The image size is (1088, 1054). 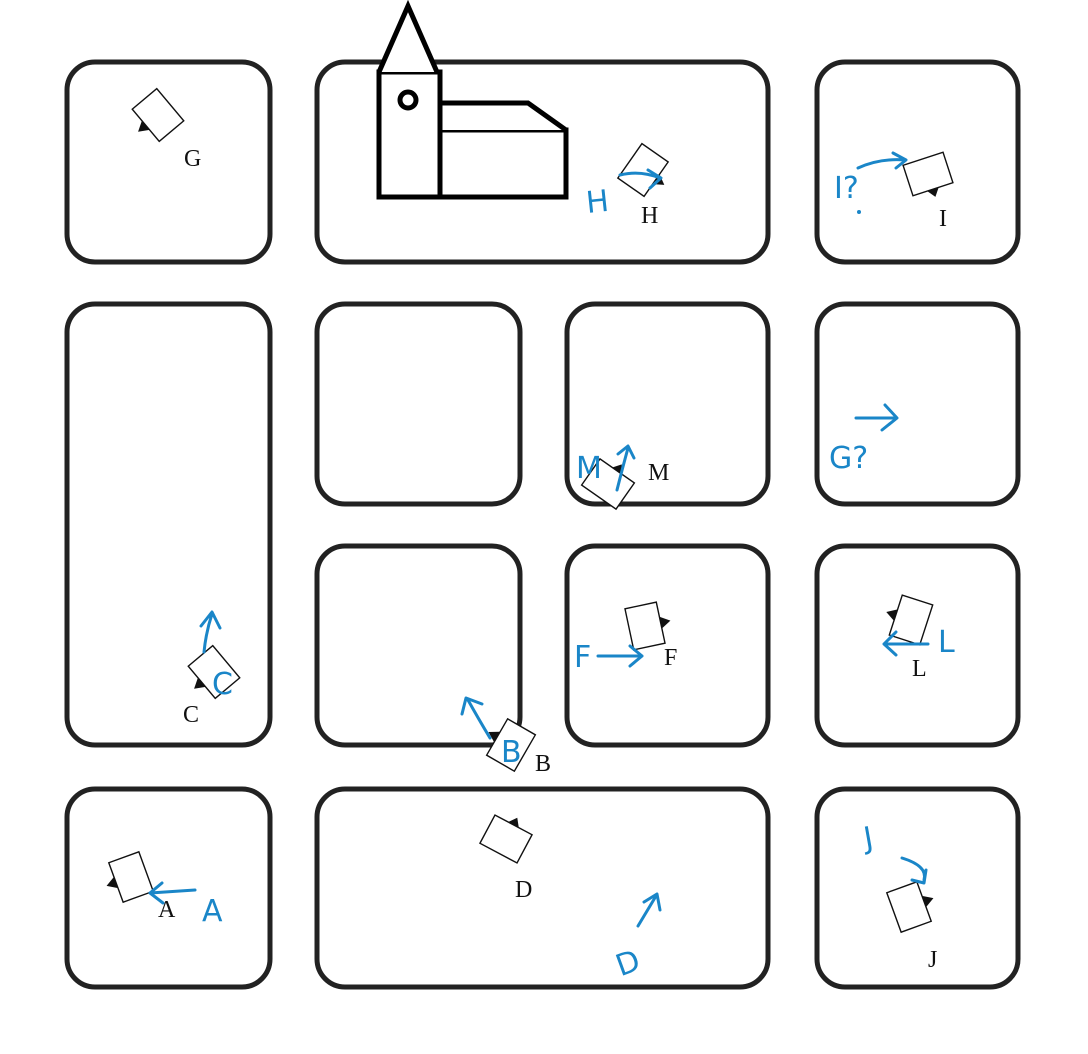 I want to click on annotation-i: I?, so click(x=871, y=182).